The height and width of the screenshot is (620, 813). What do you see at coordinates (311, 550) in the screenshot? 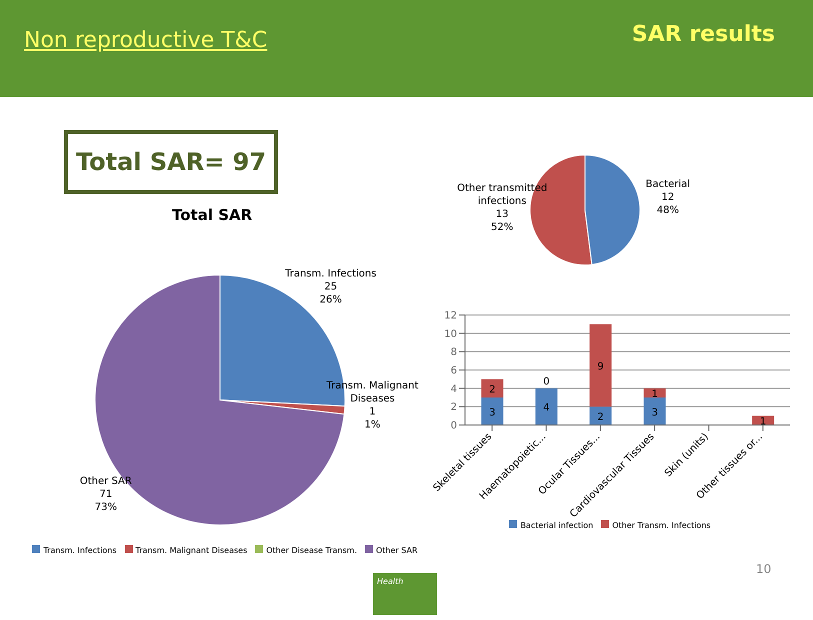
I see `legend-label: Other Disease Transm.` at bounding box center [311, 550].